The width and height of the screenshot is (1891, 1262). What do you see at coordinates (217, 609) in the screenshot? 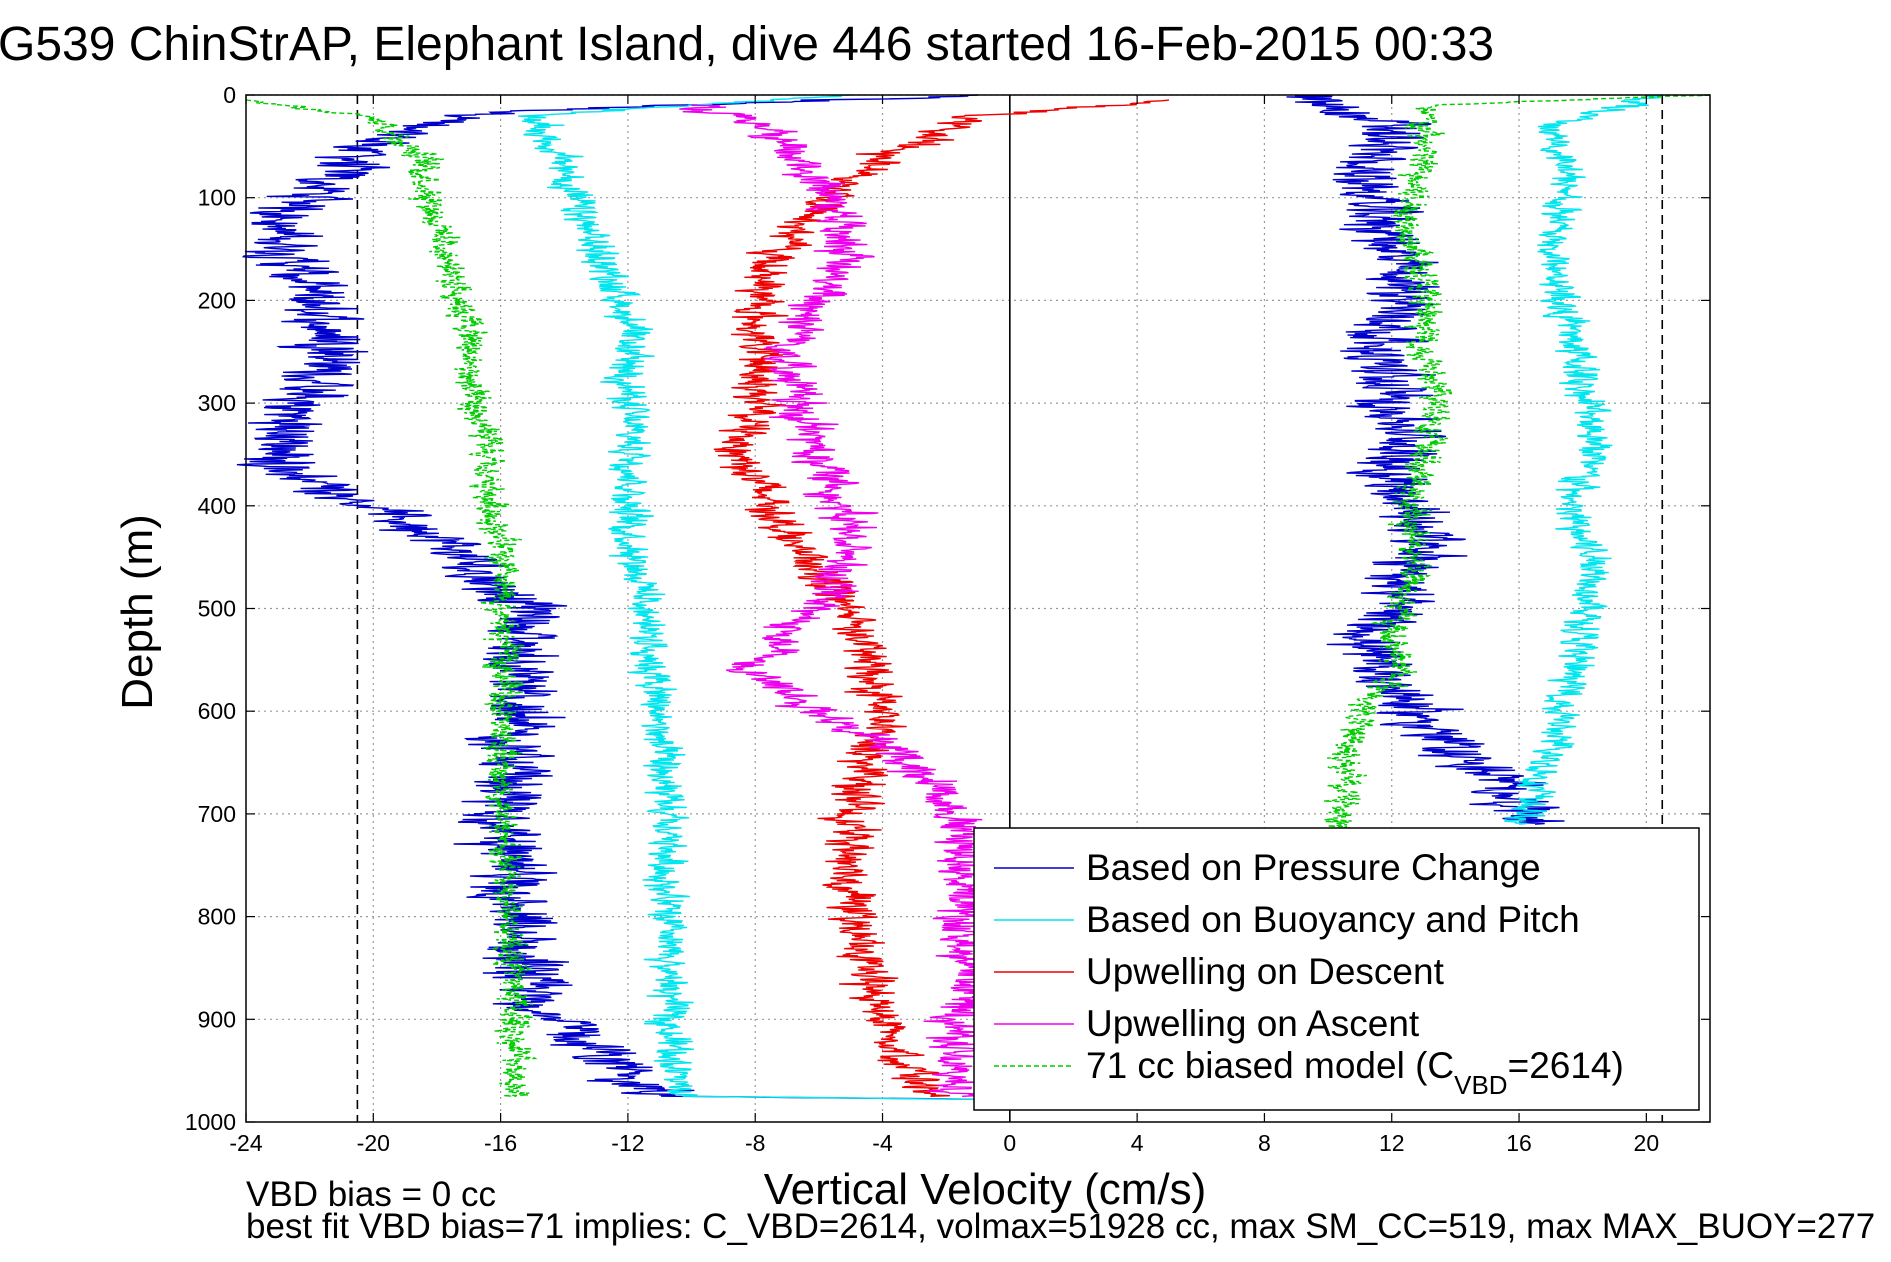
I see `y-tick-label: 500` at bounding box center [217, 609].